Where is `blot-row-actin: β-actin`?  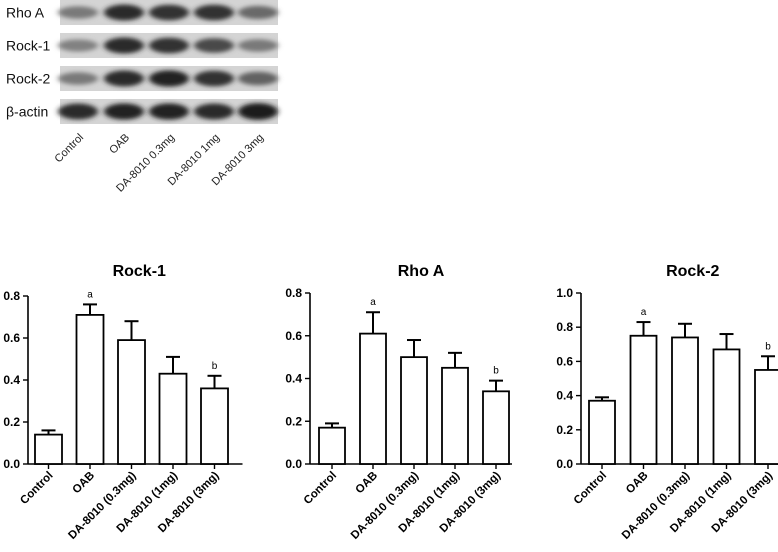
blot-row-actin: β-actin is located at coordinates (142, 111).